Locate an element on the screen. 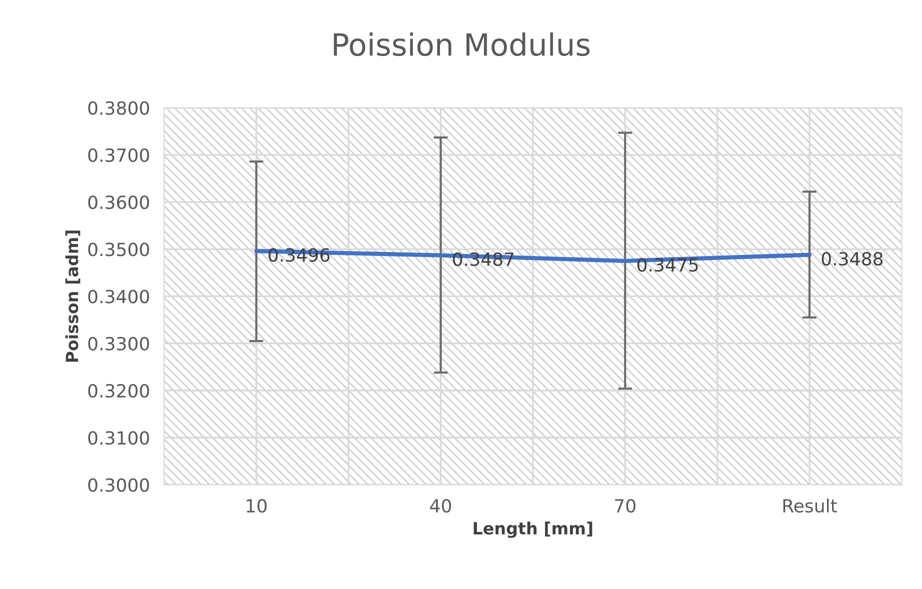  y-tick-label: 0.3600 is located at coordinates (119, 202).